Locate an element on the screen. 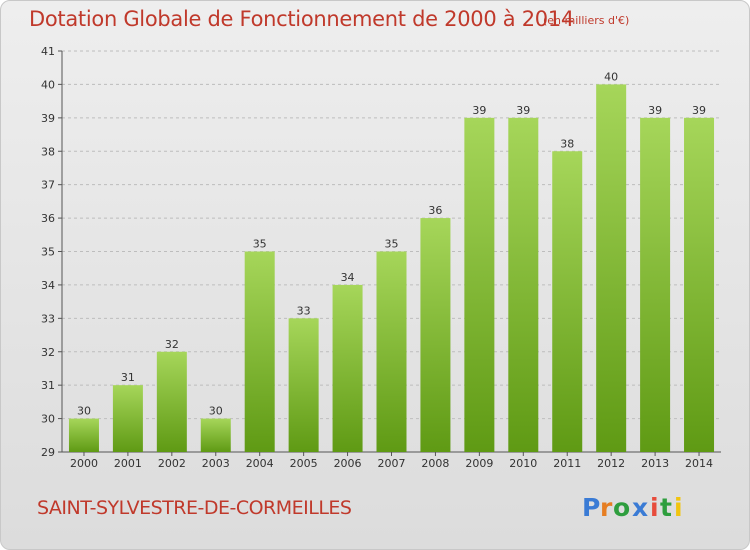 Image resolution: width=750 pixels, height=550 pixels. x-tick-label-2014: 2014 is located at coordinates (699, 463).